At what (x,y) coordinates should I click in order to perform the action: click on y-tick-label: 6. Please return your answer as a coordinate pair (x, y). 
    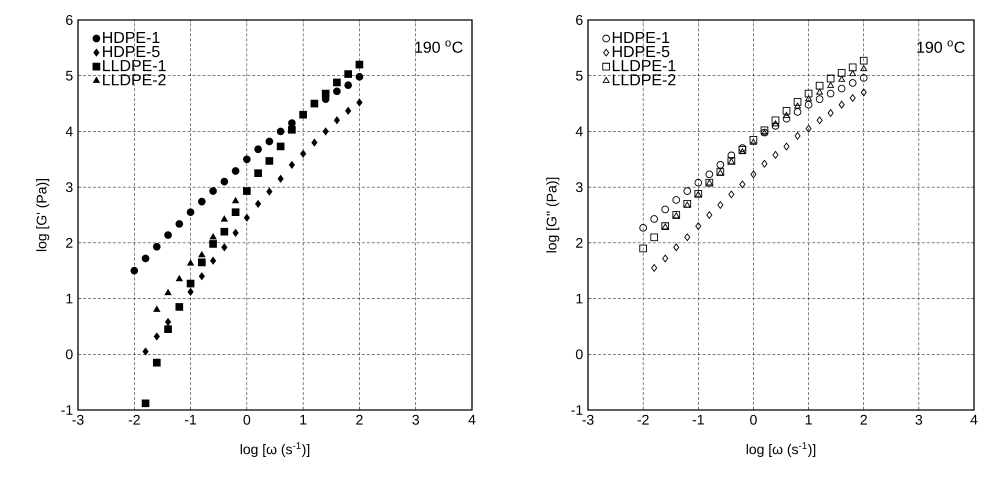
    Looking at the image, I should click on (69, 20).